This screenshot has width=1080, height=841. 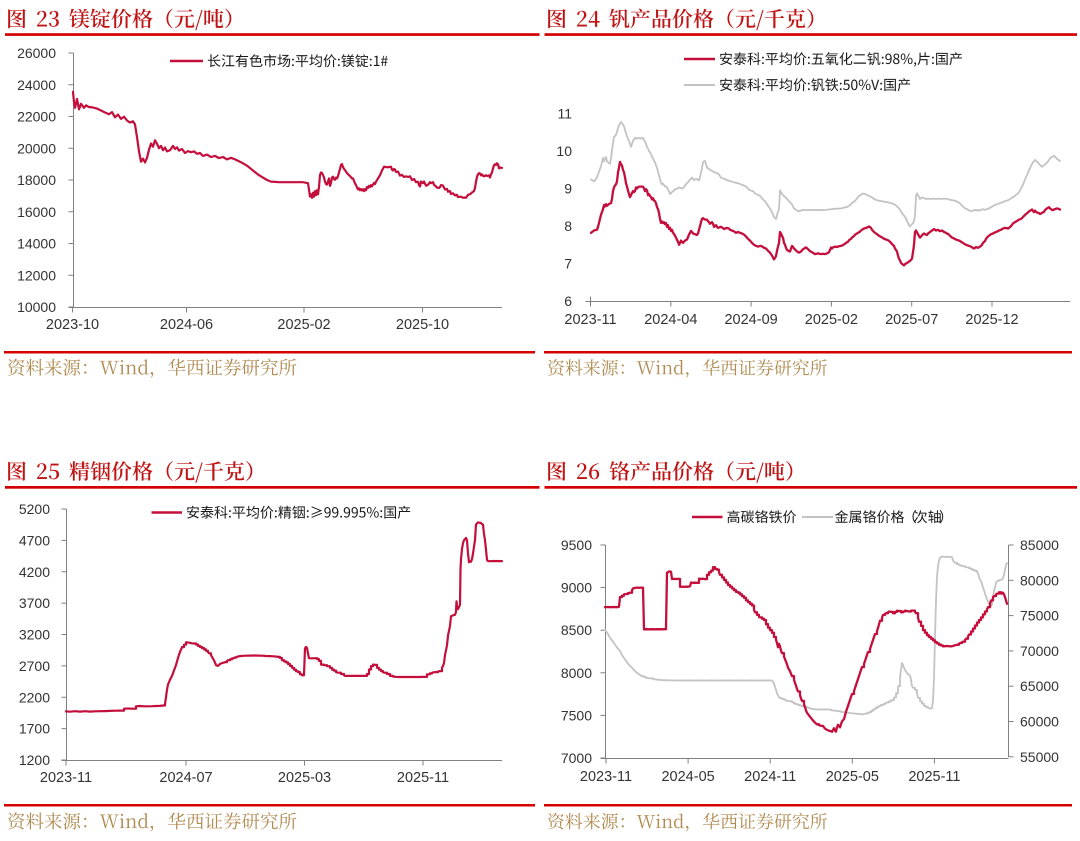 What do you see at coordinates (72, 325) in the screenshot?
I see `svg-text: 2023-10` at bounding box center [72, 325].